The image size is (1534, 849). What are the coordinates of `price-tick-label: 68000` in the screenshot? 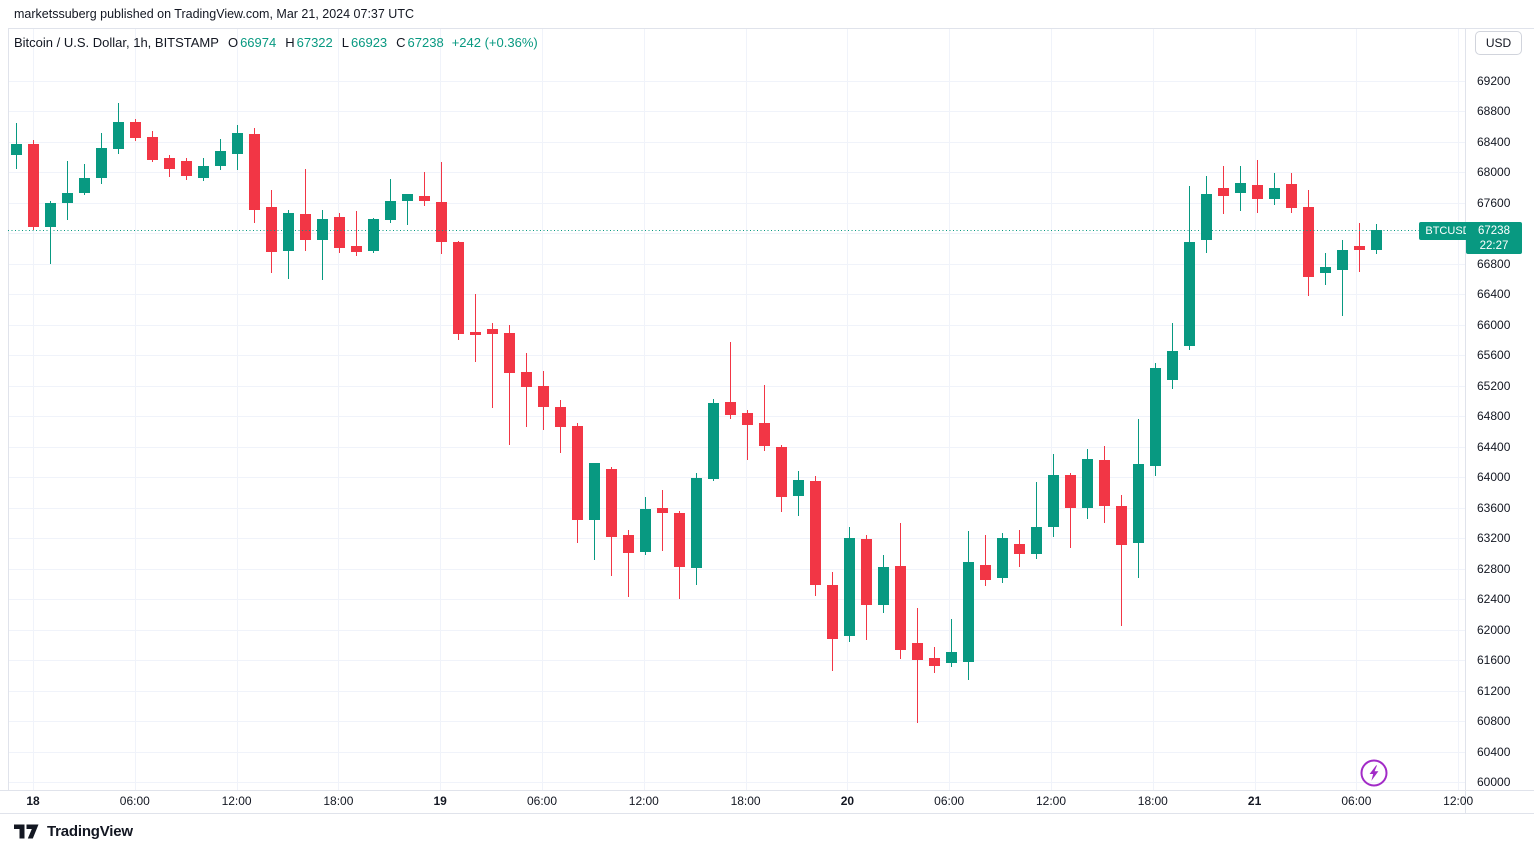 It's located at (1494, 172).